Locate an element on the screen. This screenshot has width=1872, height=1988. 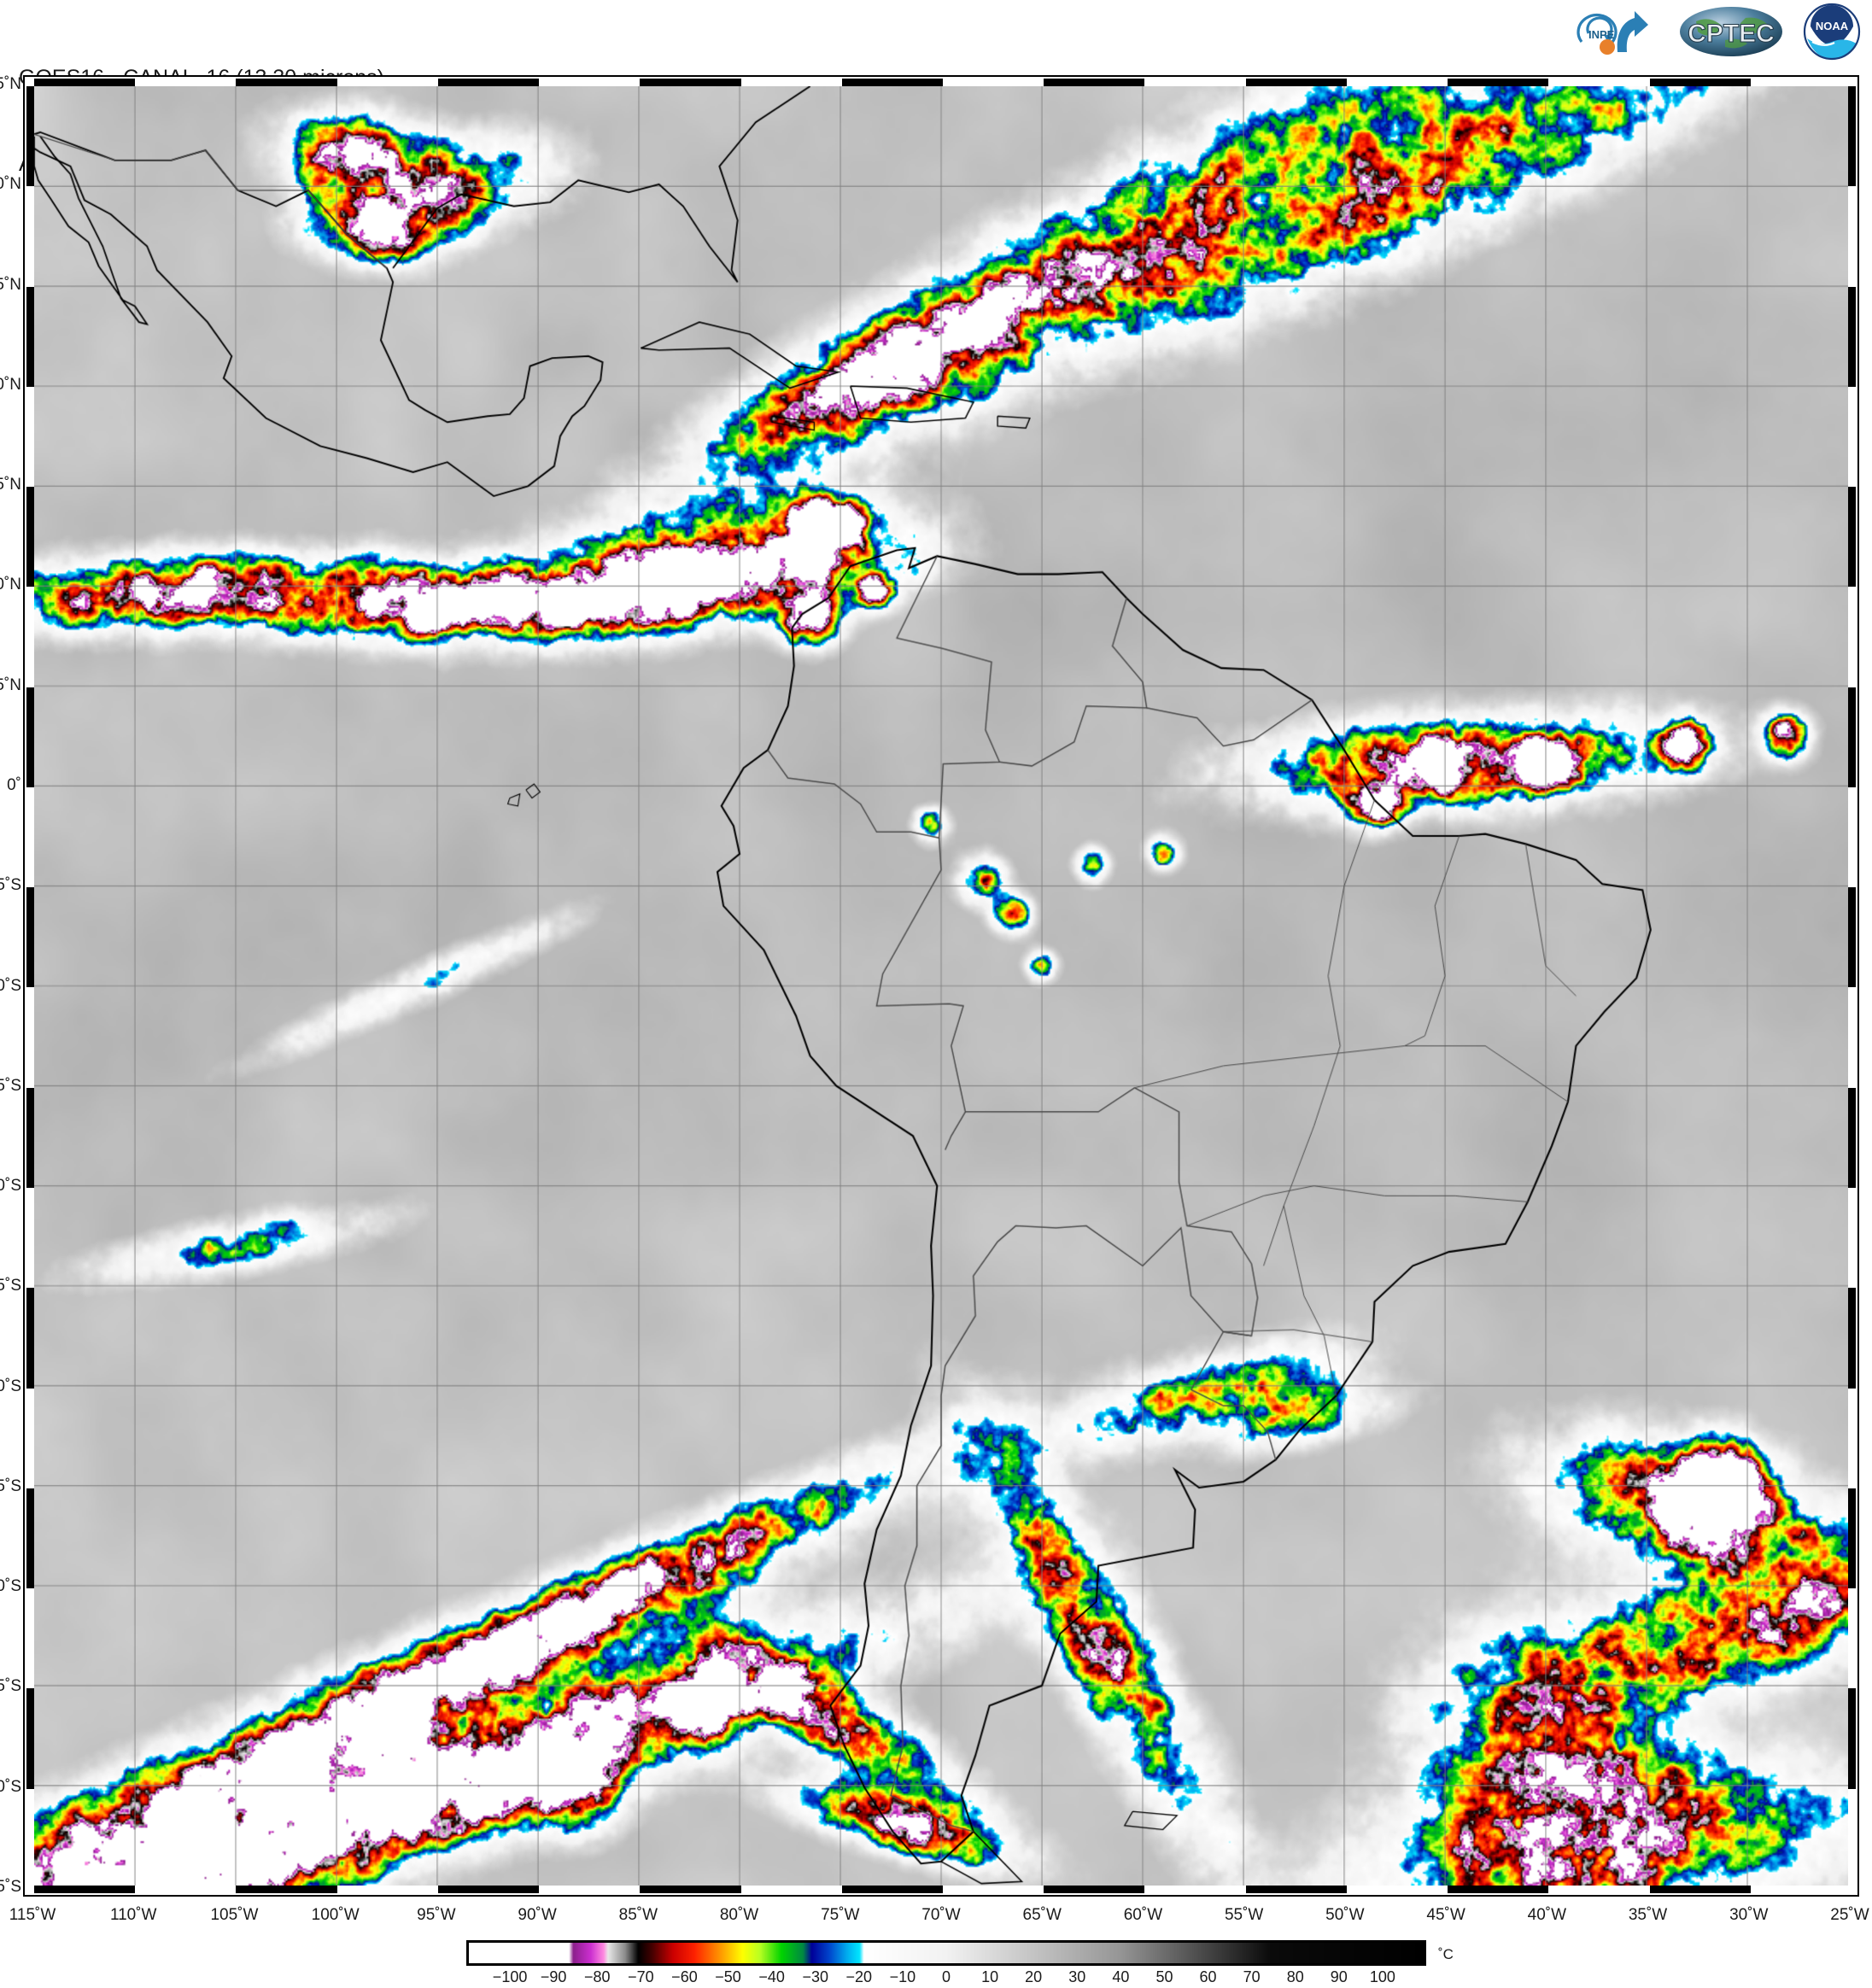
svg-text: CPTEC is located at coordinates (1731, 34).